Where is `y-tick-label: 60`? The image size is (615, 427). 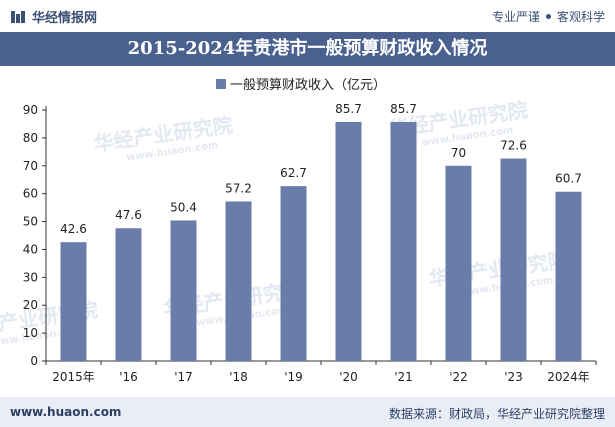 y-tick-label: 60 is located at coordinates (30, 194).